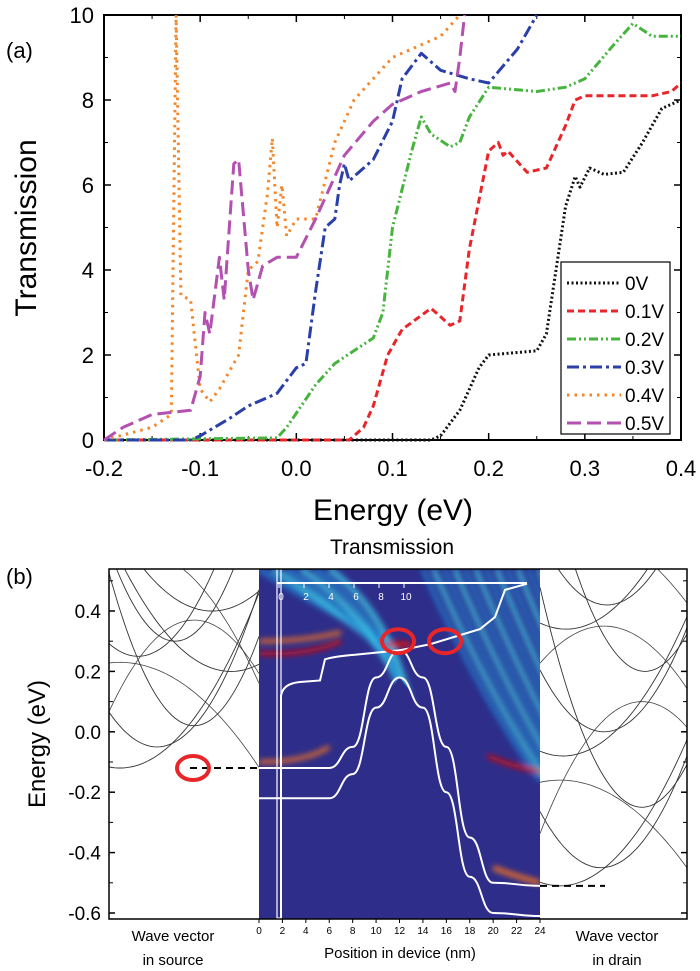  What do you see at coordinates (644, 368) in the screenshot?
I see `legend-label-0.3V: 0.3V` at bounding box center [644, 368].